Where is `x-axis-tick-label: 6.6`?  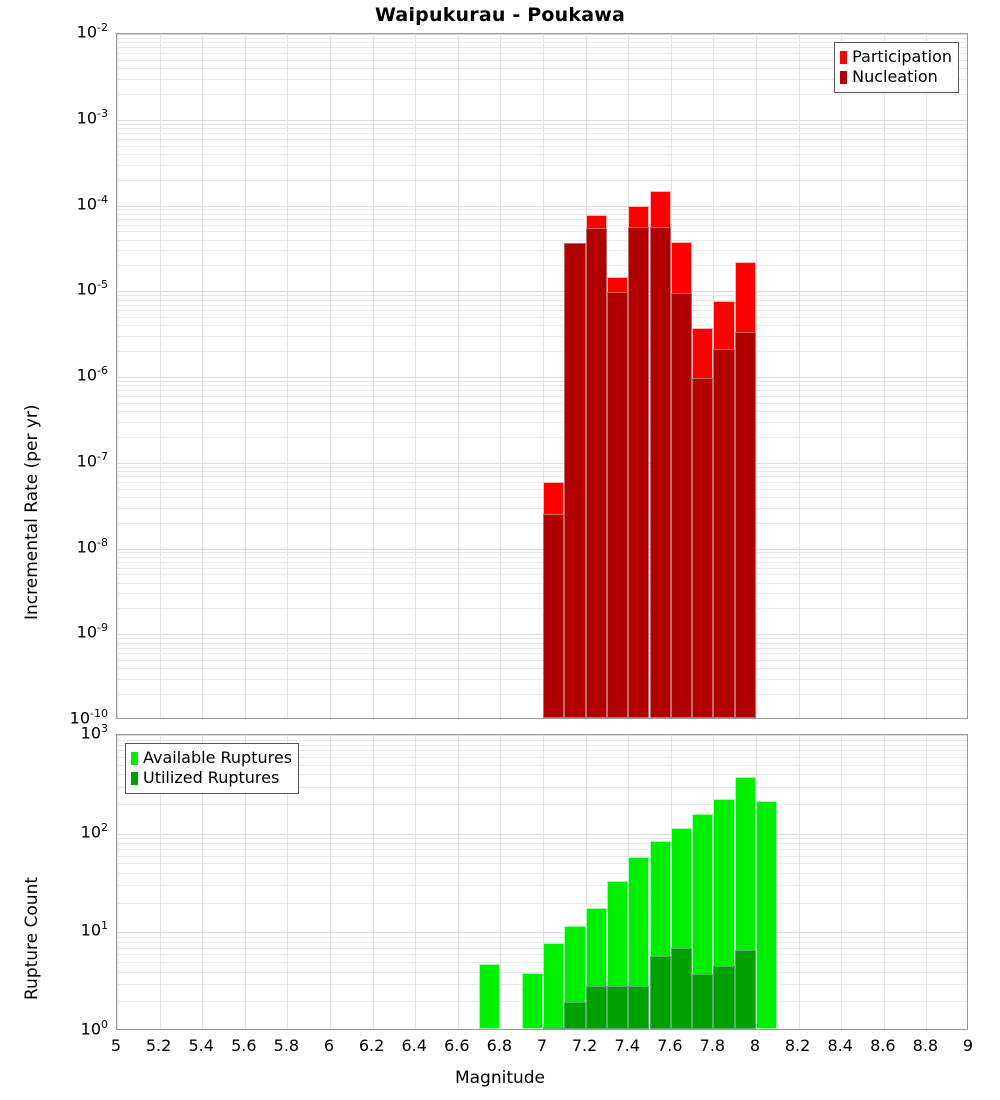
x-axis-tick-label: 6.6 is located at coordinates (457, 1045).